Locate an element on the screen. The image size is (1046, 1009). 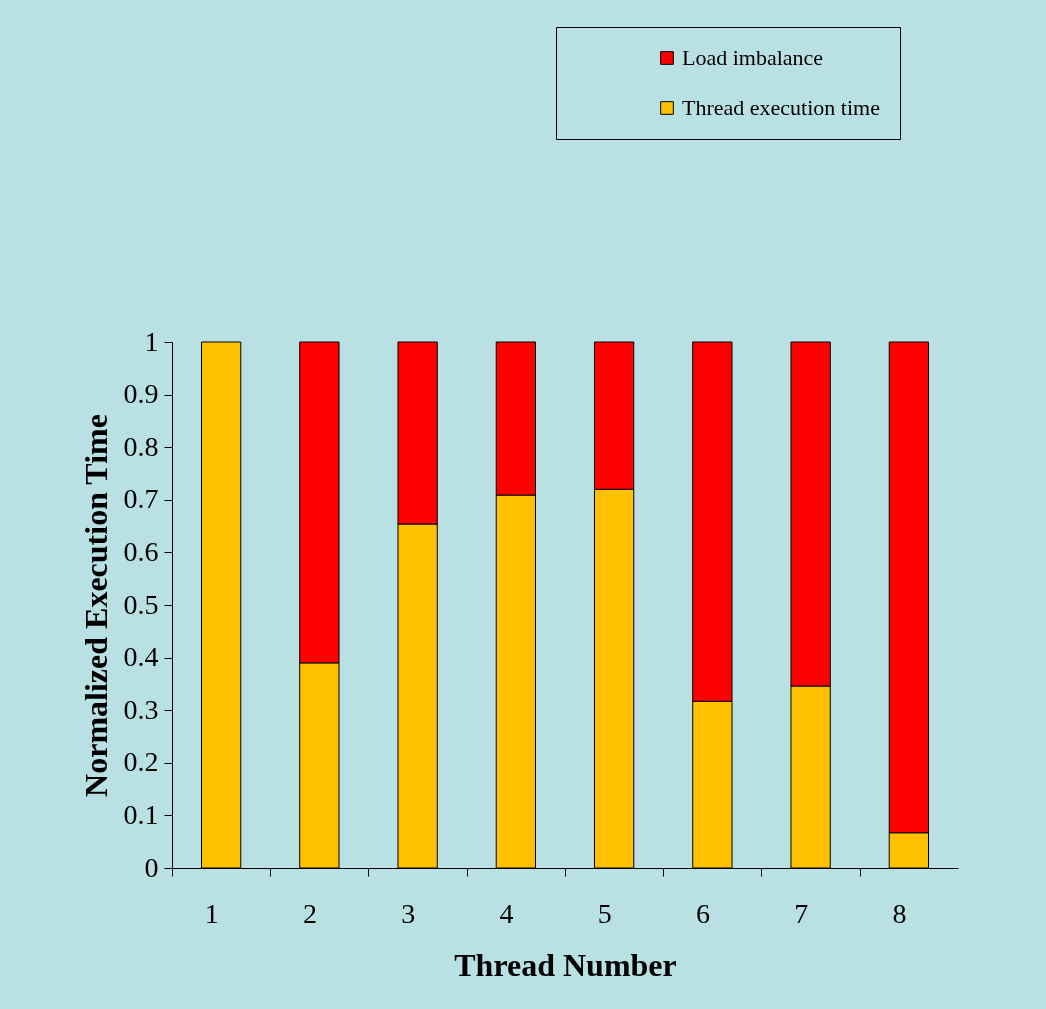
y-axis-title: Normalized Execution Time is located at coordinates (95, 605).